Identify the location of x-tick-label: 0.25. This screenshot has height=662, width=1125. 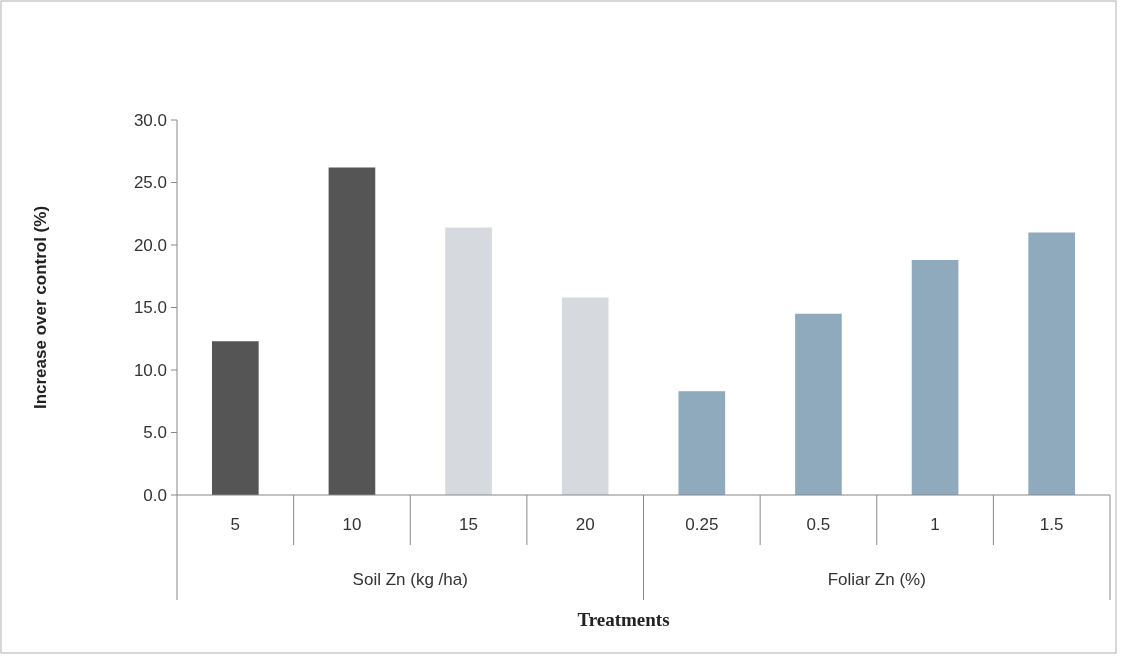
(702, 524).